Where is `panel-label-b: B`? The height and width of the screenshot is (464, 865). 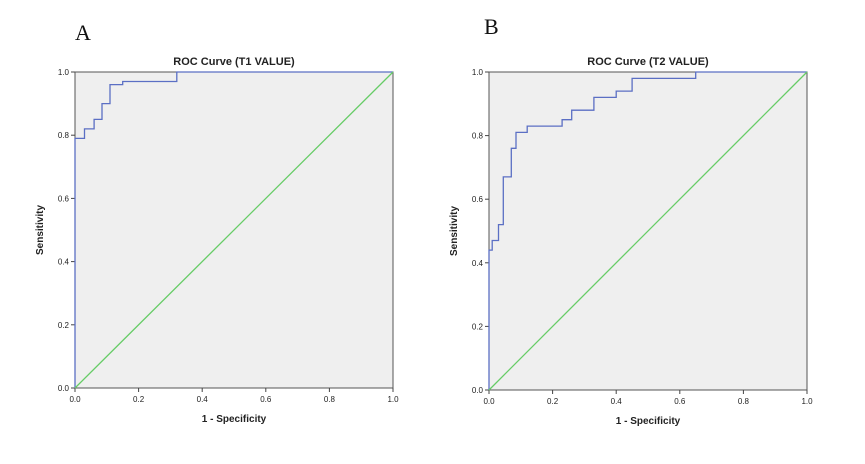
panel-label-b: B is located at coordinates (491, 26).